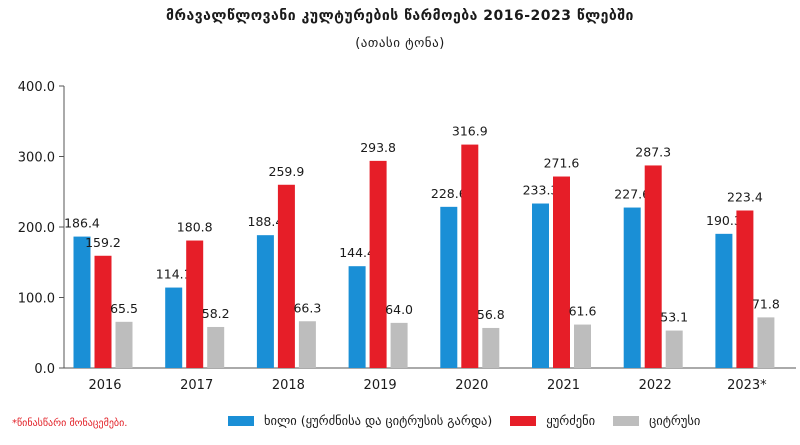 Image resolution: width=800 pixels, height=445 pixels. What do you see at coordinates (449, 193) in the screenshot?
I see `data-label-fruit: 228.6` at bounding box center [449, 193].